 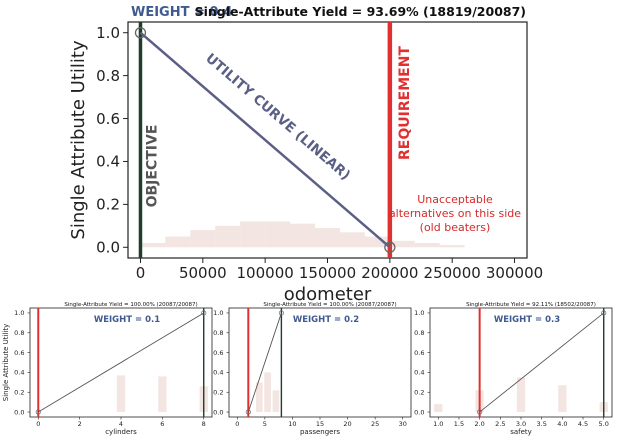 What do you see at coordinates (181, 12) in the screenshot?
I see `weight-label: WEIGHT = 0.4` at bounding box center [181, 12].